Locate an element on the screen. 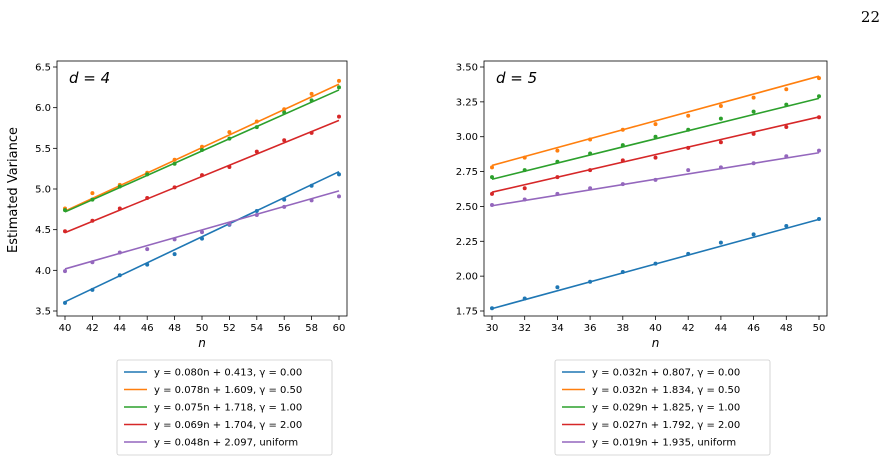  legend-entry: y = 0.019n + 1.935, uniform is located at coordinates (664, 443).